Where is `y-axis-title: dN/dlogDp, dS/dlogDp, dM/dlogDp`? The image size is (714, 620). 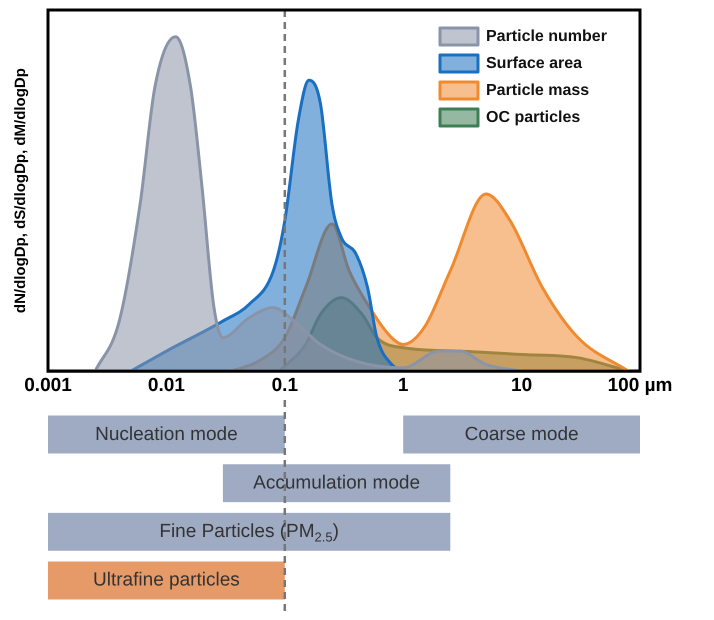
y-axis-title: dN/dlogDp, dS/dlogDp, dM/dlogDp is located at coordinates (21, 191).